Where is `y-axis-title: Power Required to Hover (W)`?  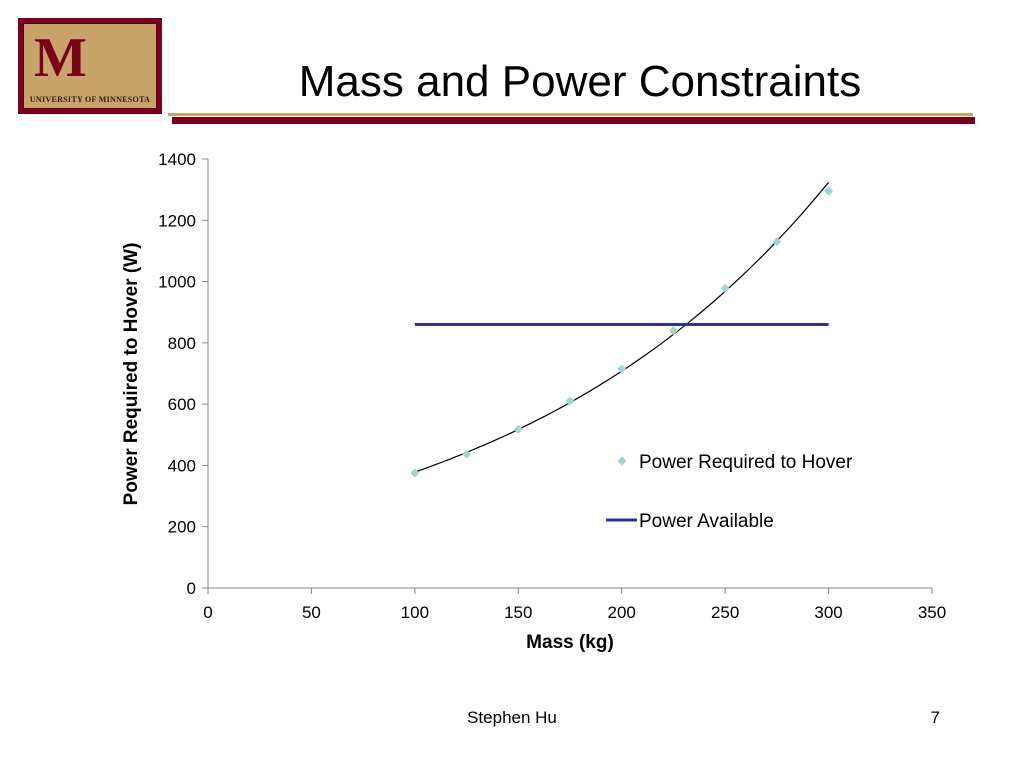 y-axis-title: Power Required to Hover (W) is located at coordinates (131, 374).